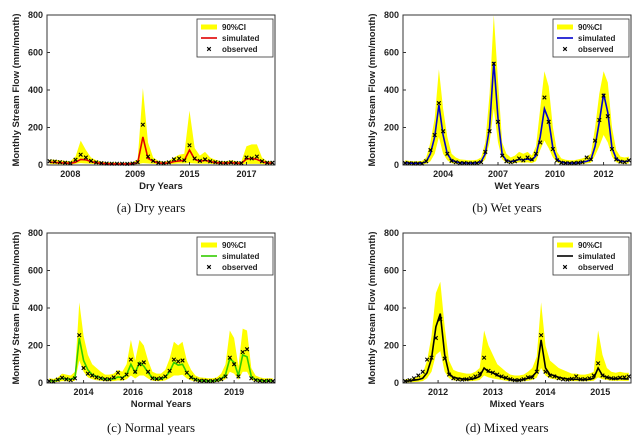  Describe the element at coordinates (133, 392) in the screenshot. I see `x-tick-label: 2016` at that location.